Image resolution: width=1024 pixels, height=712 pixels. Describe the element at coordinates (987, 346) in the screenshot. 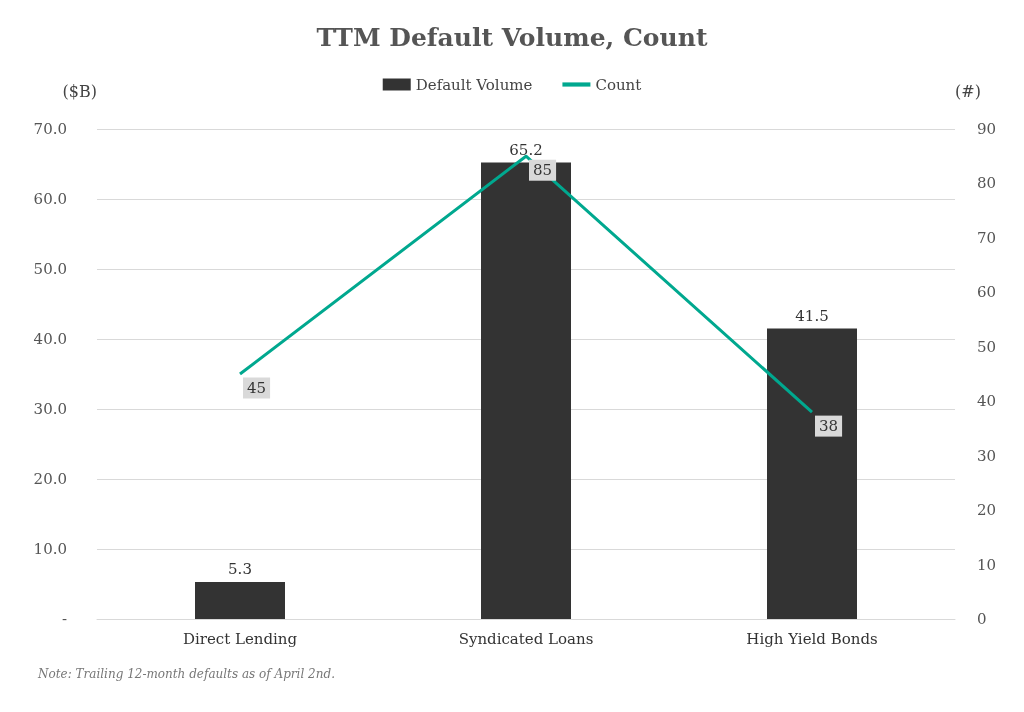

I see `y2-tick-label: 50` at that location.